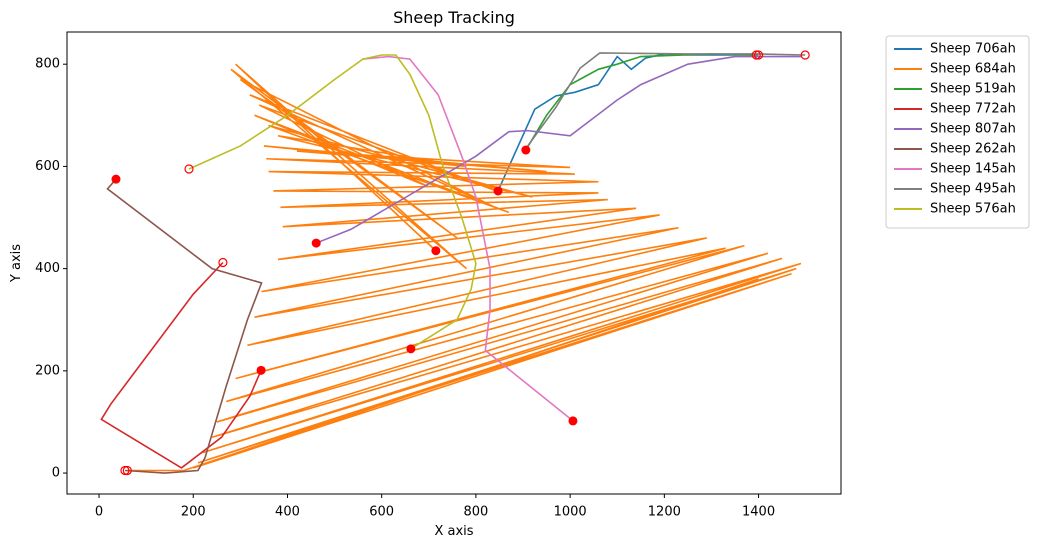 The image size is (1037, 551). What do you see at coordinates (973, 109) in the screenshot?
I see `legend-label: Sheep 772ah` at bounding box center [973, 109].